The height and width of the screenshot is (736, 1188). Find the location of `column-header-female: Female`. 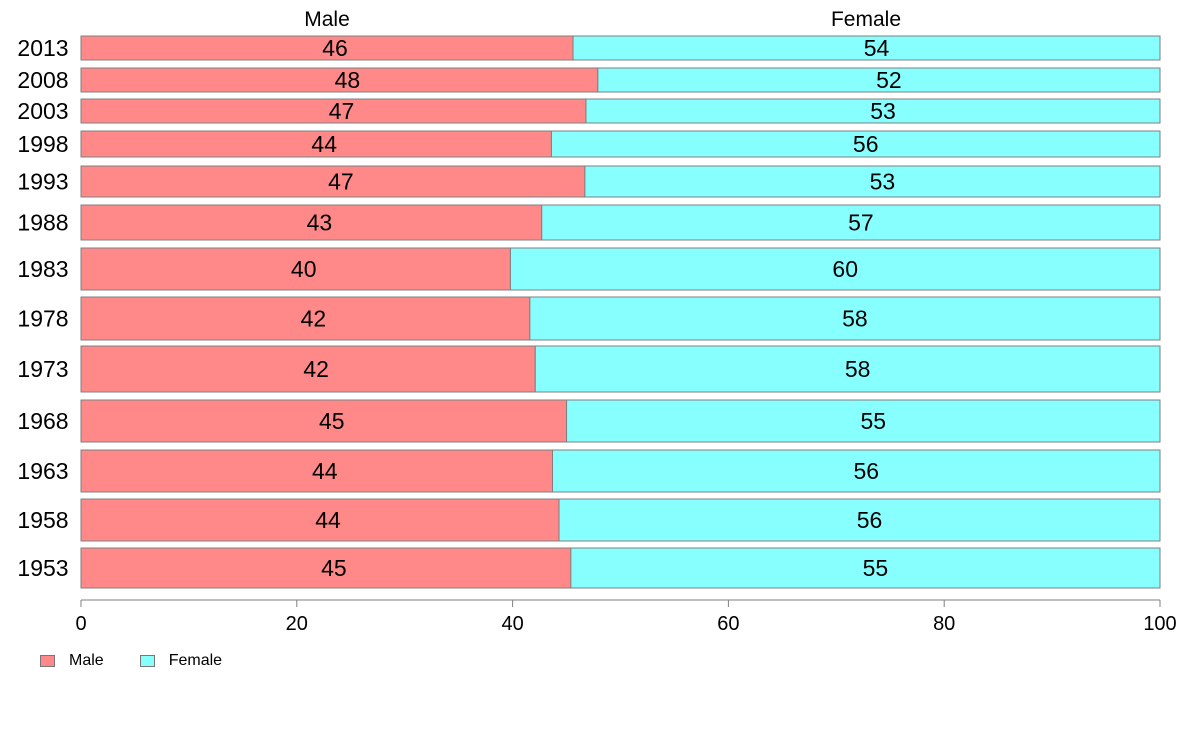

column-header-female: Female is located at coordinates (866, 19).